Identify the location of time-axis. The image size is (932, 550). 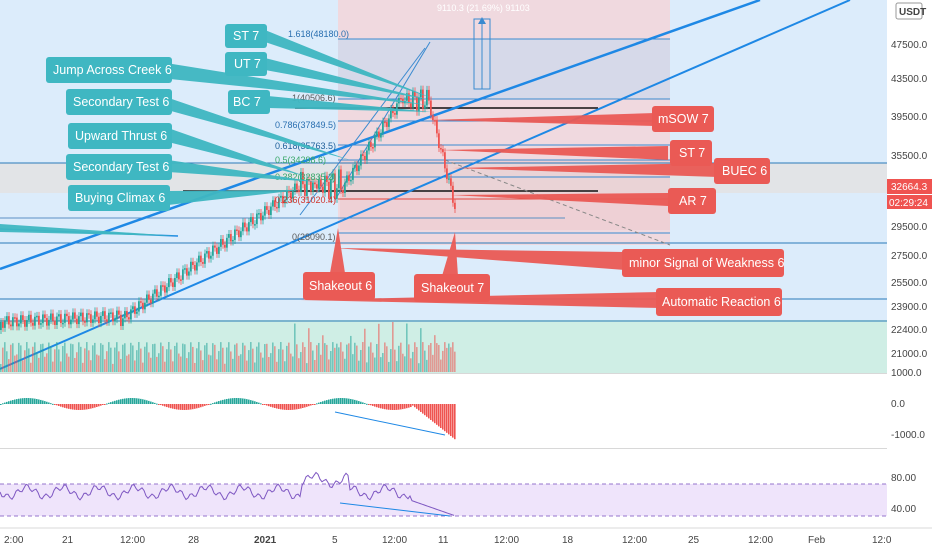
(466, 539).